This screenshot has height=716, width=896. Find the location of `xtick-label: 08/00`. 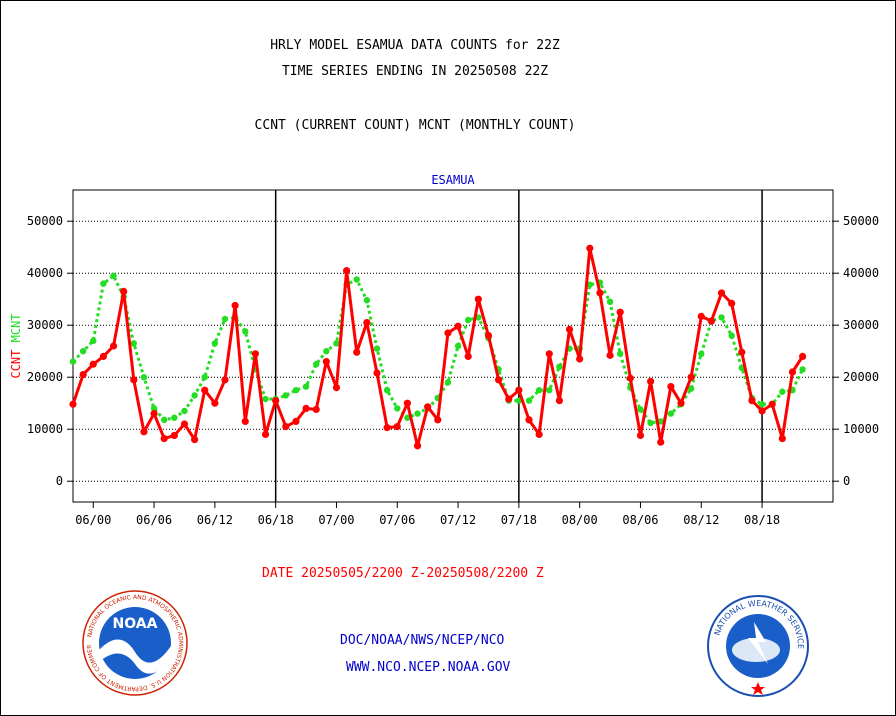

xtick-label: 08/00 is located at coordinates (580, 520).